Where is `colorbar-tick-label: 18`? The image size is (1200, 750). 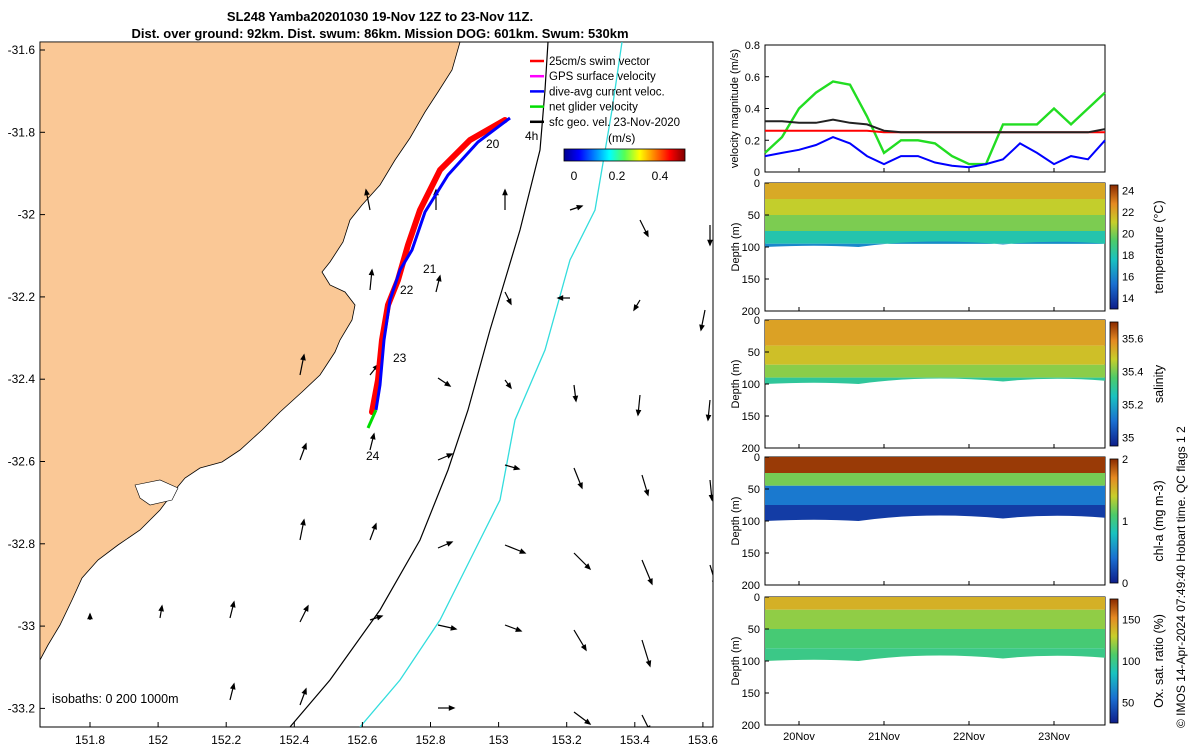 colorbar-tick-label: 18 is located at coordinates (1128, 256).